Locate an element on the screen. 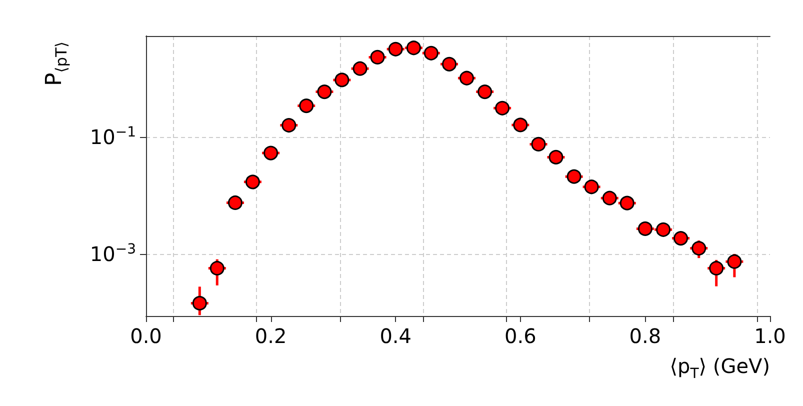  x-tick-label: 0.2 is located at coordinates (270, 336).